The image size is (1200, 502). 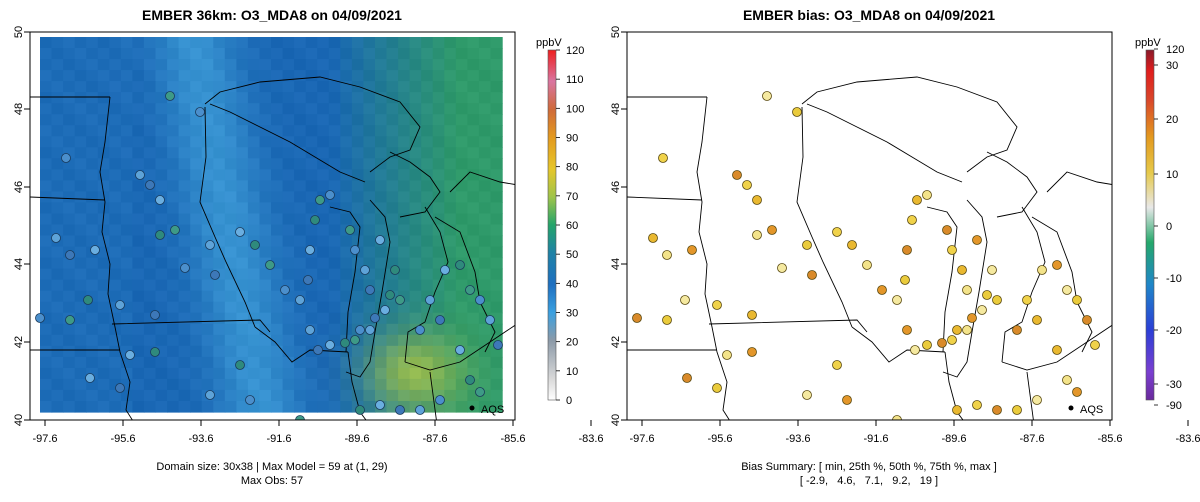 I want to click on x-tick-label: -97.6, so click(x=44, y=439).